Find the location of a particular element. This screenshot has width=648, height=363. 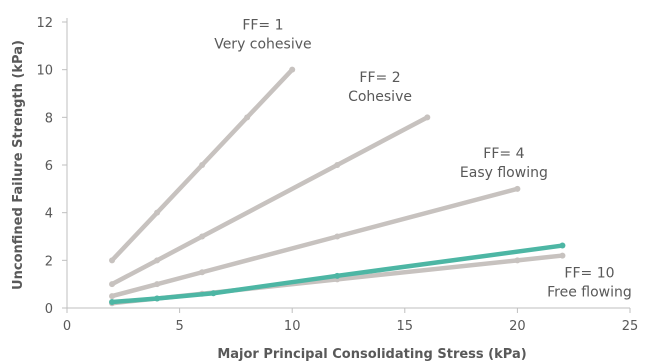

annotation-flow-factor: FF= 1 is located at coordinates (262, 25).